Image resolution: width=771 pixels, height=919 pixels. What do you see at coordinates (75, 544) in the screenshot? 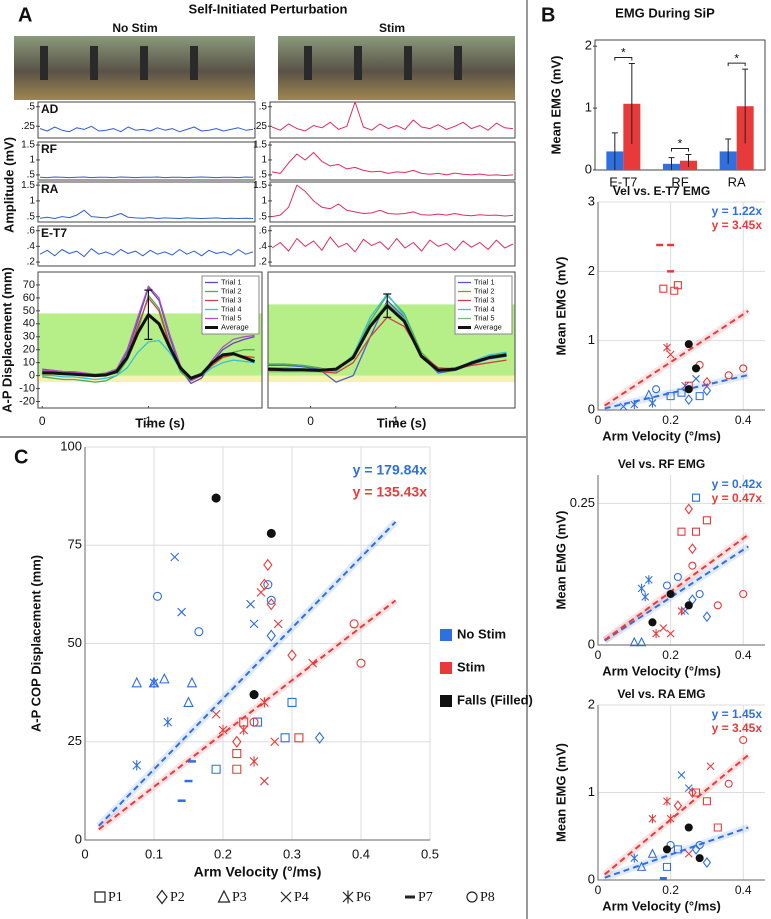
I see `y-tick-label: 75` at bounding box center [75, 544].